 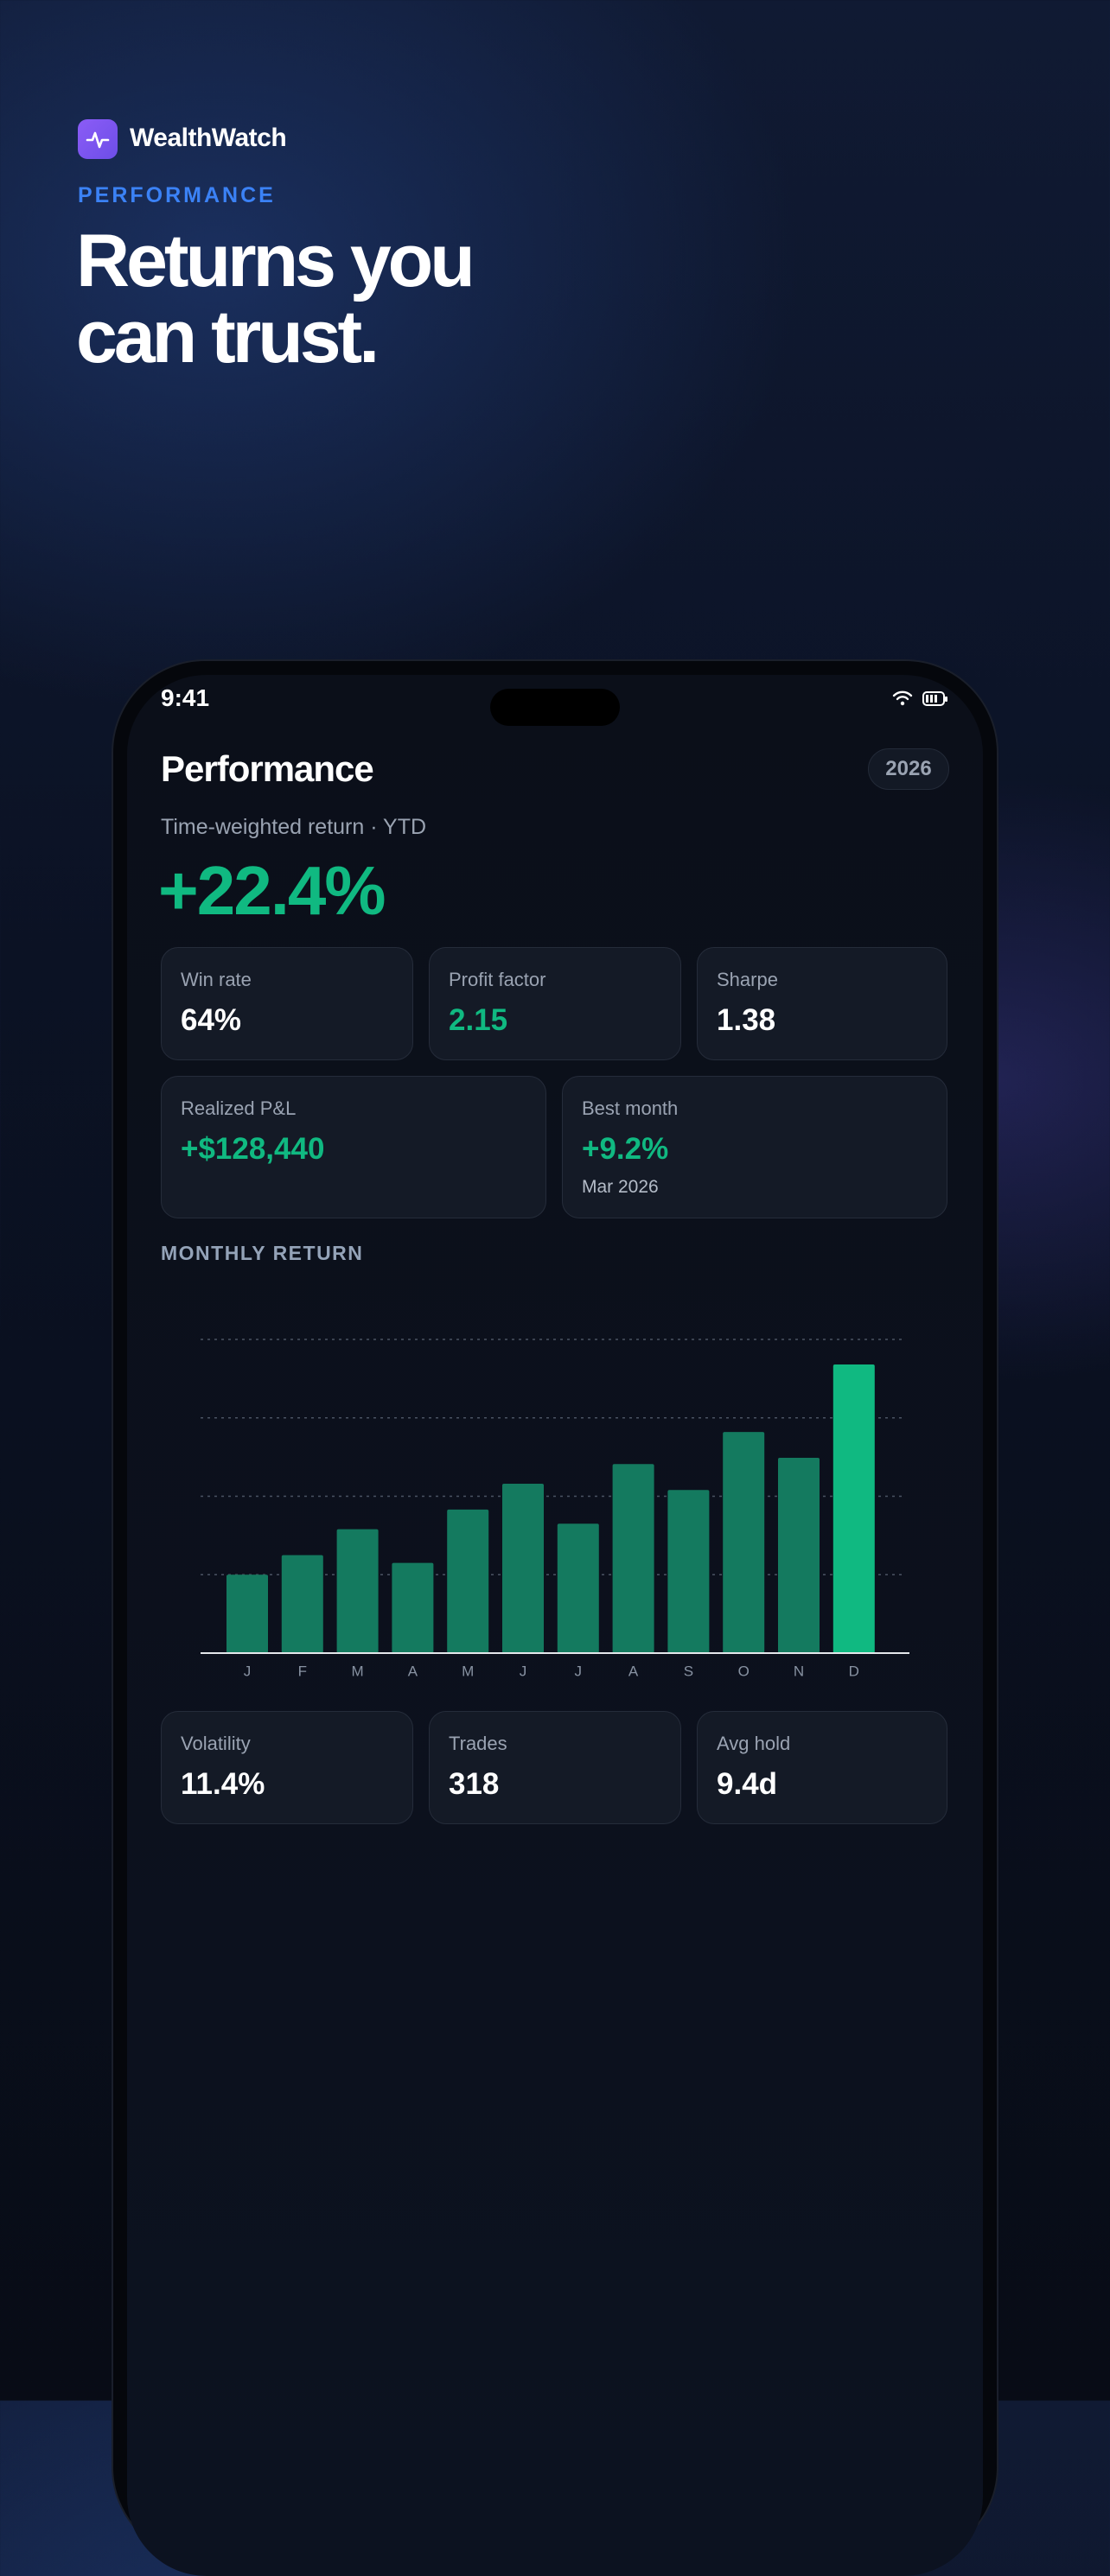 What do you see at coordinates (223, 1784) in the screenshot?
I see `stat-value: 11.4%` at bounding box center [223, 1784].